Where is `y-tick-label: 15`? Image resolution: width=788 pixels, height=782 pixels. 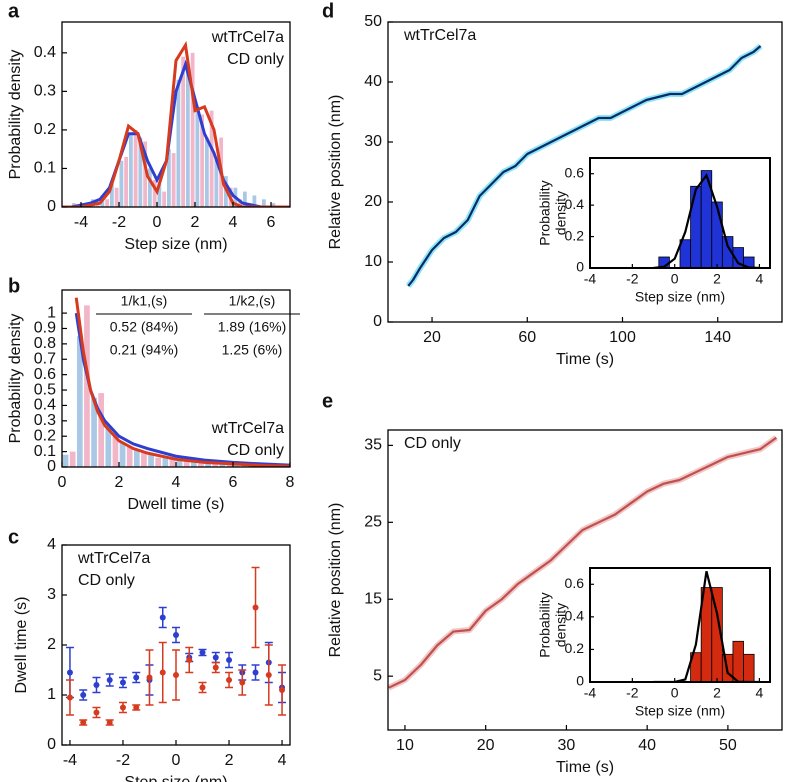
y-tick-label: 15 is located at coordinates (373, 598).